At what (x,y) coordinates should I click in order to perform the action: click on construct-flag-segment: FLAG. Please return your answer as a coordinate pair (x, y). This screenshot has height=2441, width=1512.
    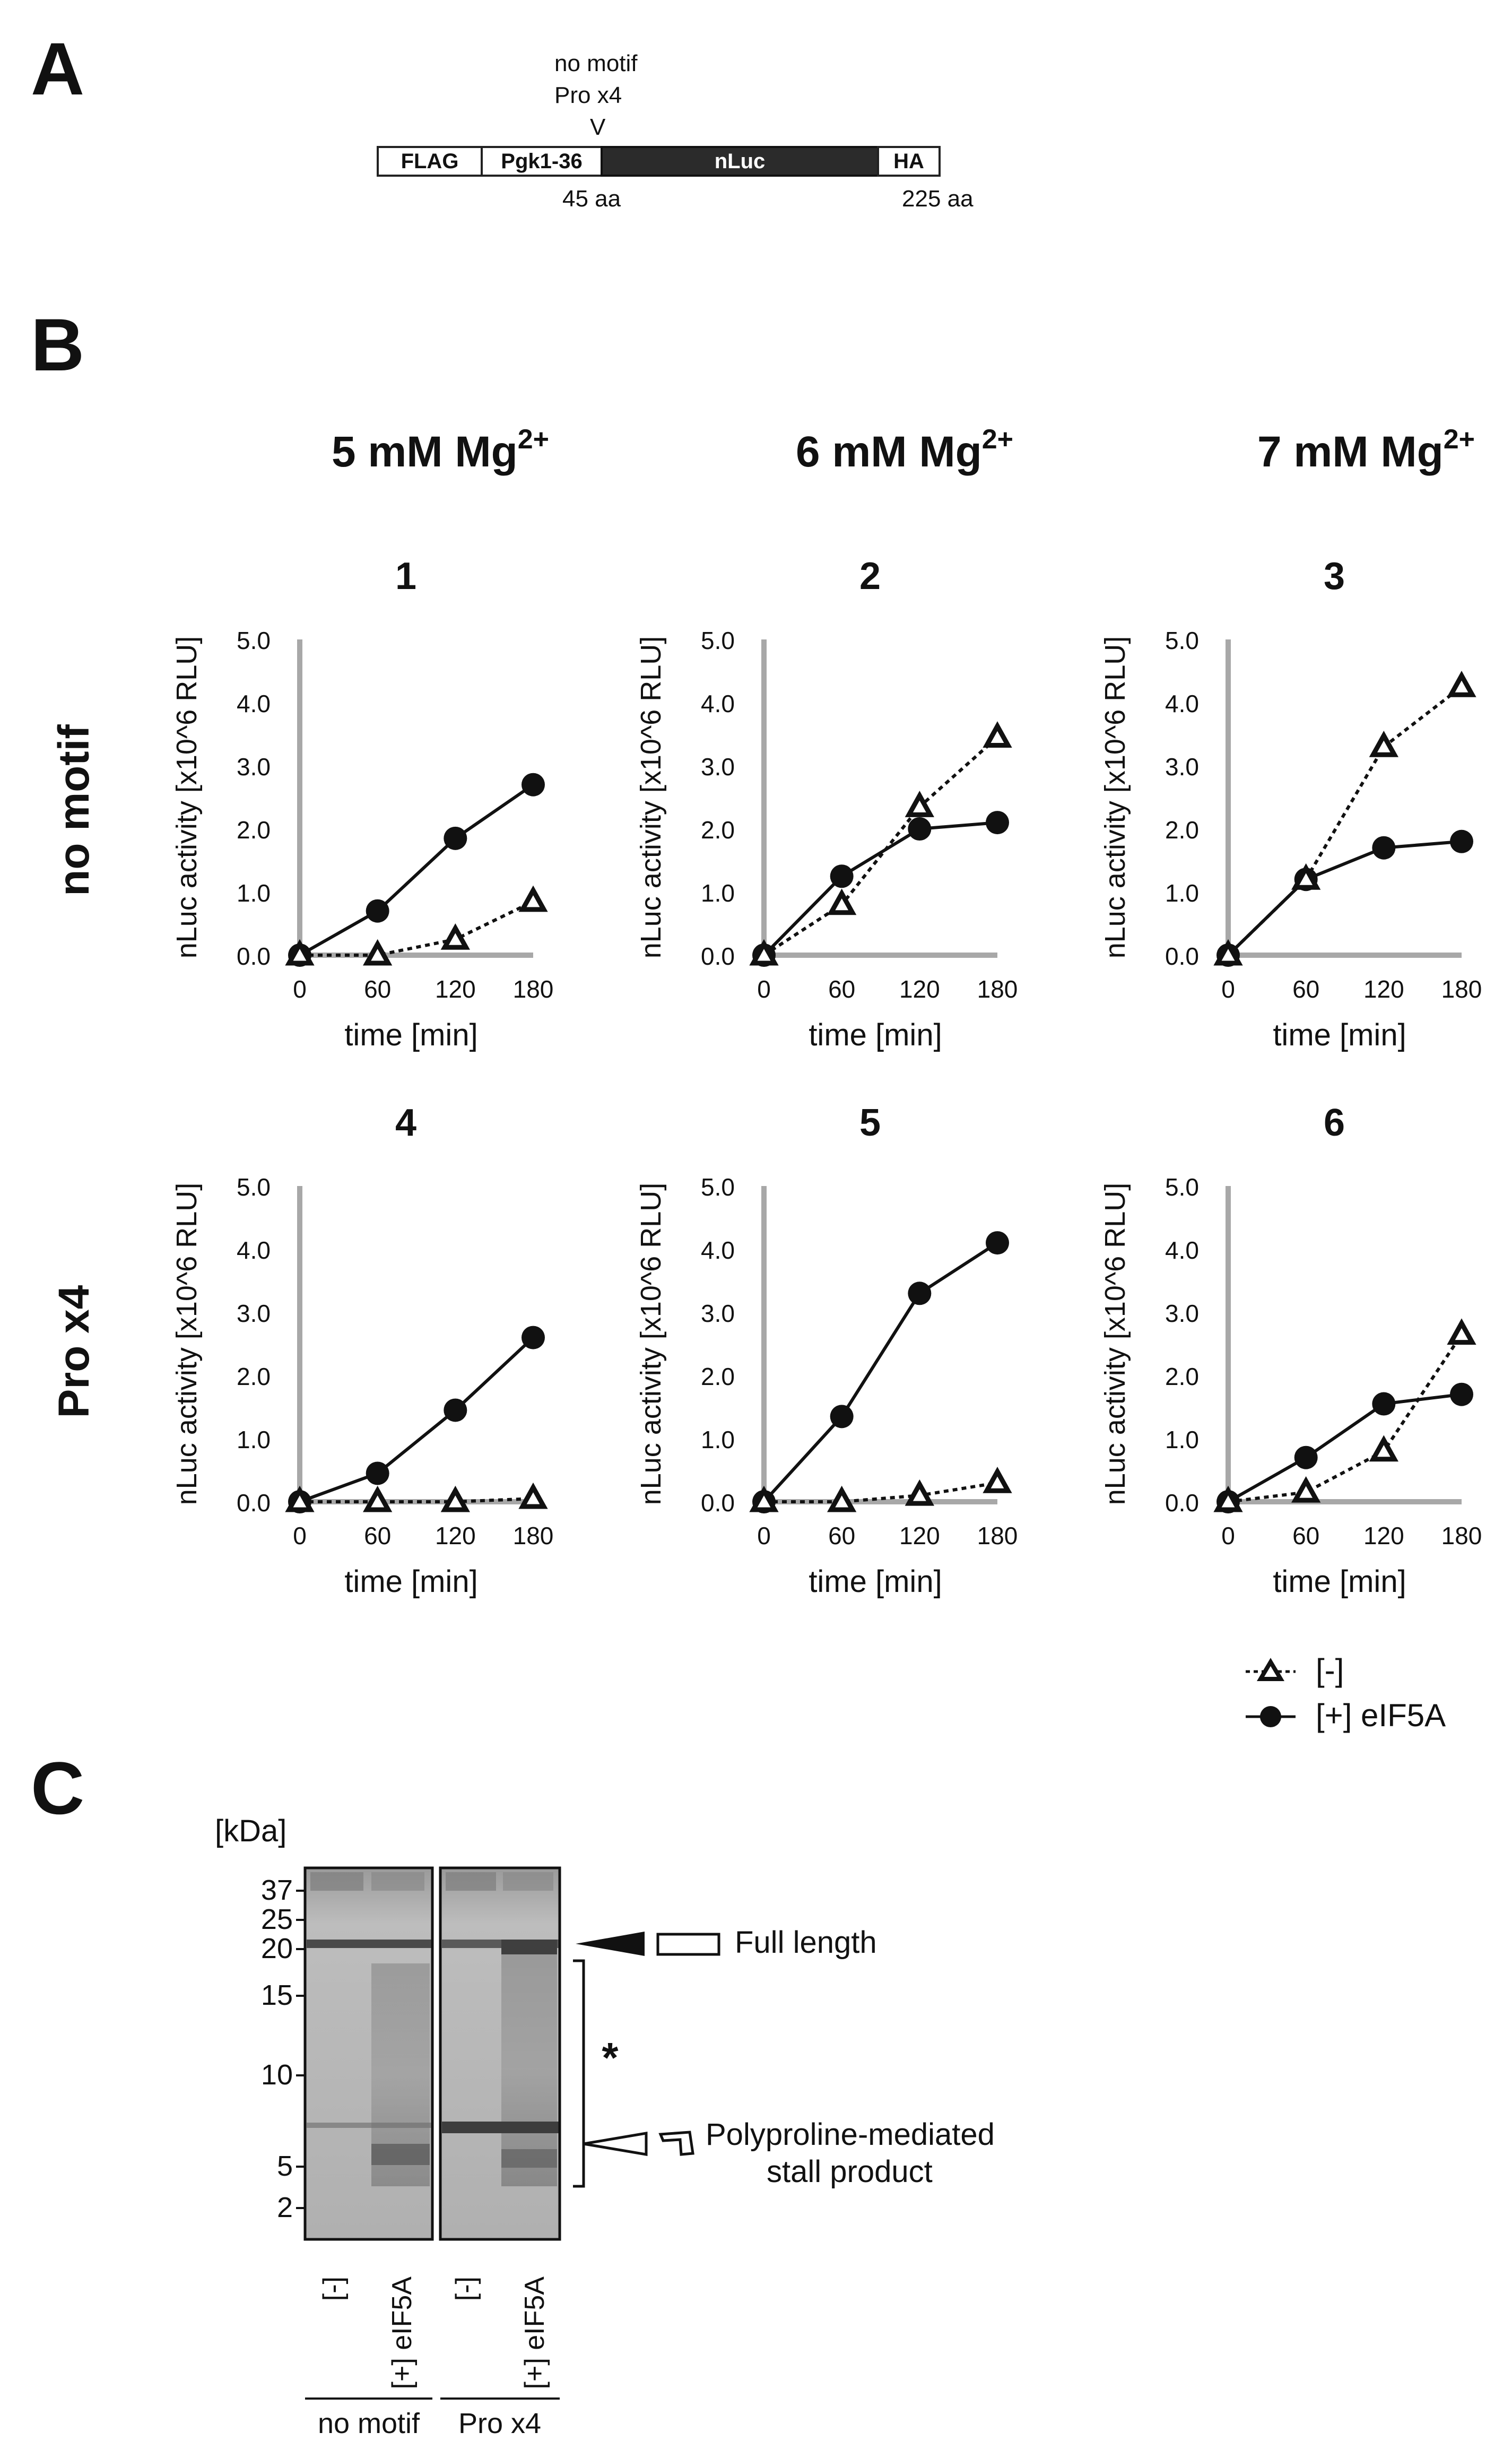
    Looking at the image, I should click on (430, 161).